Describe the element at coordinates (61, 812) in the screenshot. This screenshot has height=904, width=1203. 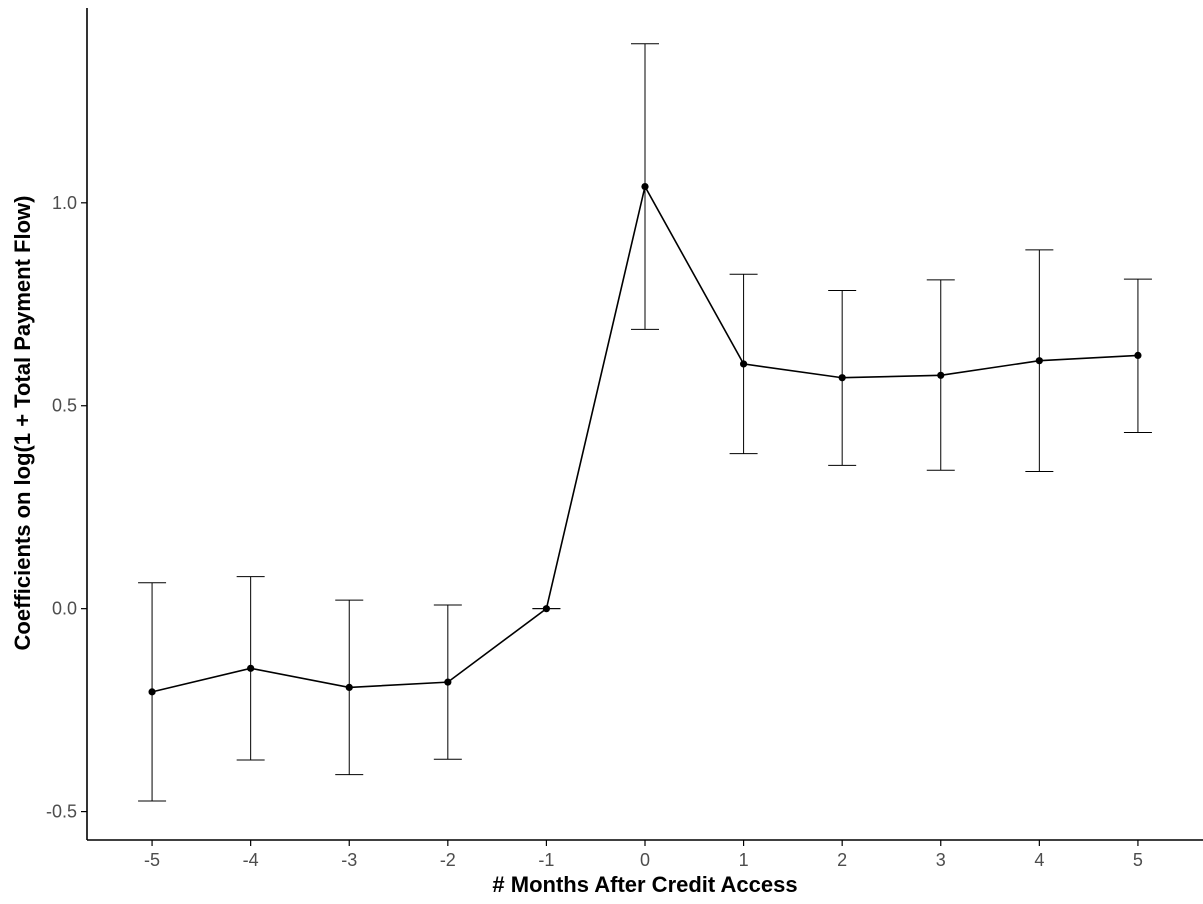
I see `y-tick-label: -0.5` at that location.